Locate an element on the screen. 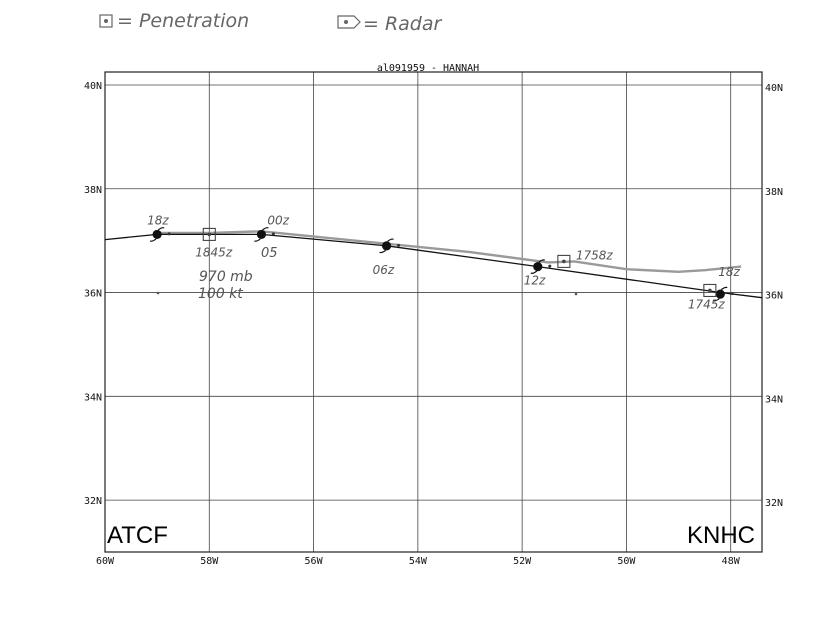 Image resolution: width=825 pixels, height=638 pixels. storm-time-label: 00z is located at coordinates (278, 220).